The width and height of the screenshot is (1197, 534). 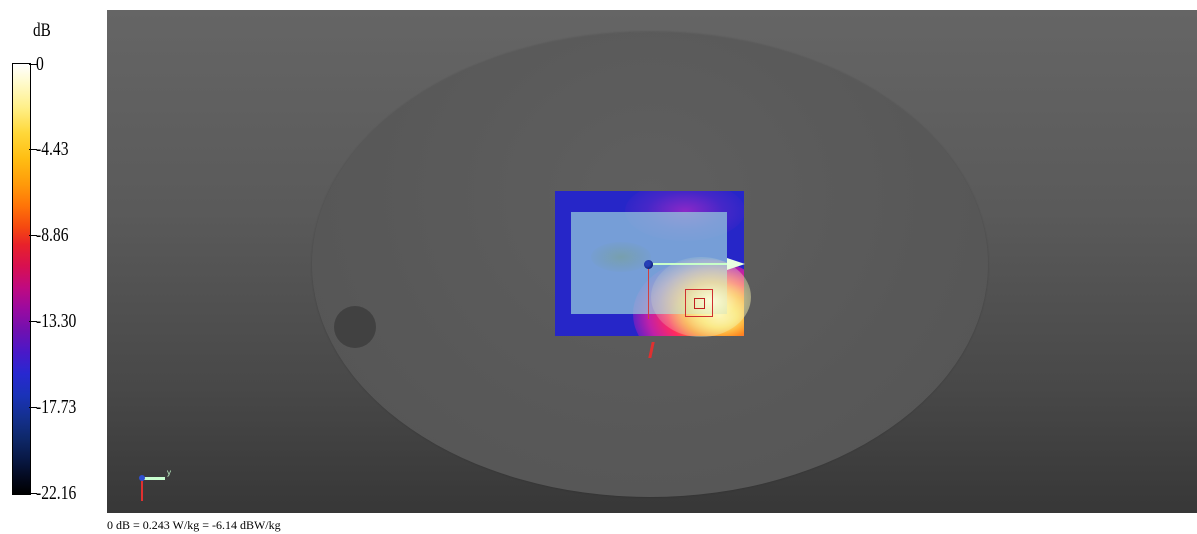 What do you see at coordinates (355, 327) in the screenshot?
I see `phantom-marker` at bounding box center [355, 327].